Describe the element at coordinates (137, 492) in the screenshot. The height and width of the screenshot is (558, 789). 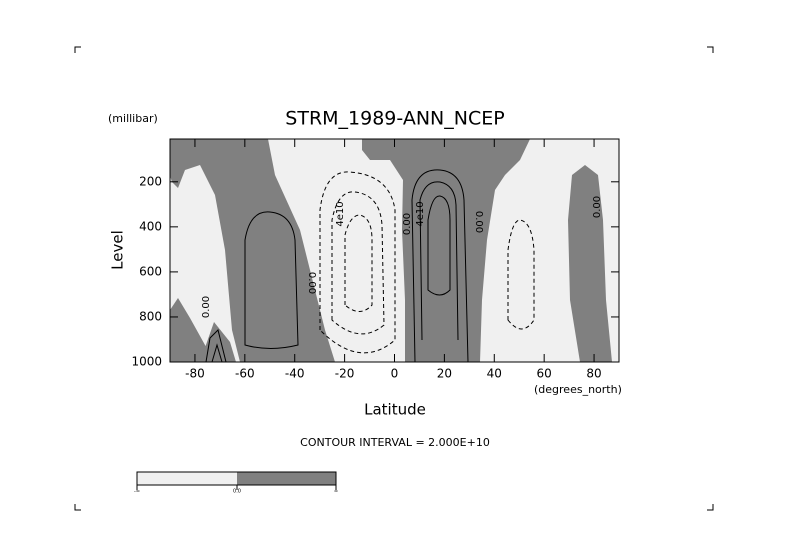
I see `colorbar-label: -∞` at that location.